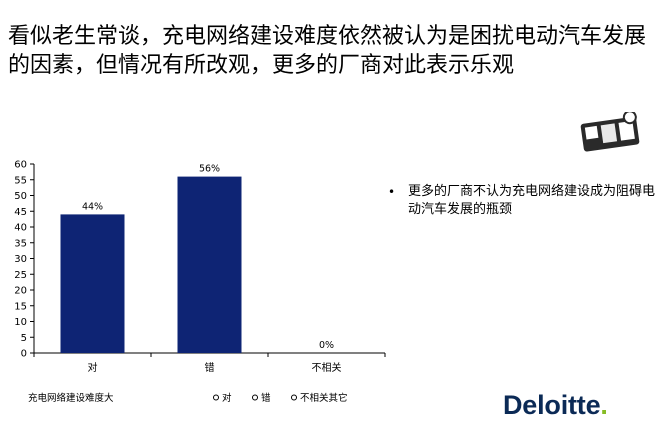 The image size is (660, 440). What do you see at coordinates (20, 243) in the screenshot?
I see `y-tick-label: 35` at bounding box center [20, 243].